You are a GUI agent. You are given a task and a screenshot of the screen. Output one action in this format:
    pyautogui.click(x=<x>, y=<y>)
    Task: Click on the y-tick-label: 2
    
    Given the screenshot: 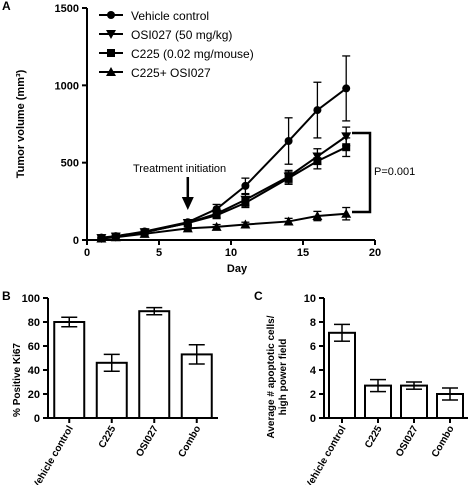 What is the action you would take?
    pyautogui.click(x=313, y=395)
    